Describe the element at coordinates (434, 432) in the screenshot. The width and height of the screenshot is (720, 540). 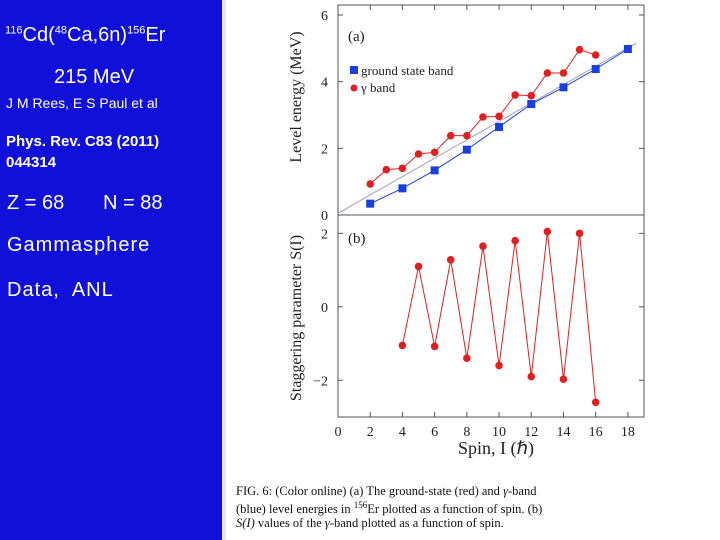
I see `x-tick-label: 6` at that location.